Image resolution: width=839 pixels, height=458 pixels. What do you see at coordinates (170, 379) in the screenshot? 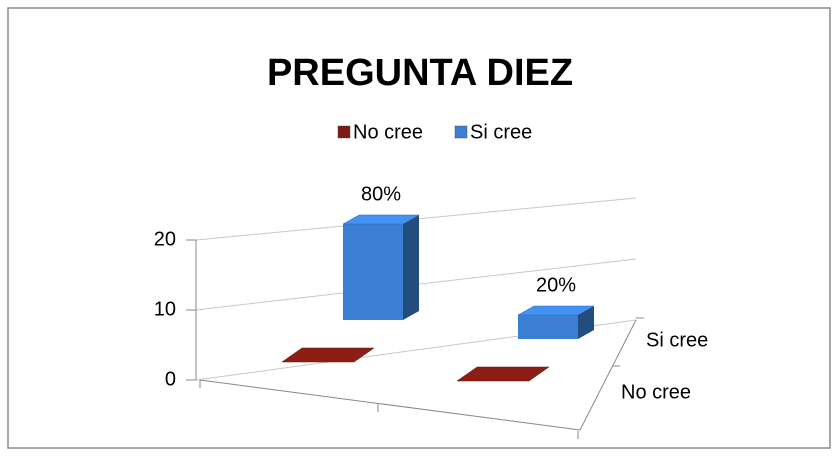
I see `y-tick-label: 0` at bounding box center [170, 379].